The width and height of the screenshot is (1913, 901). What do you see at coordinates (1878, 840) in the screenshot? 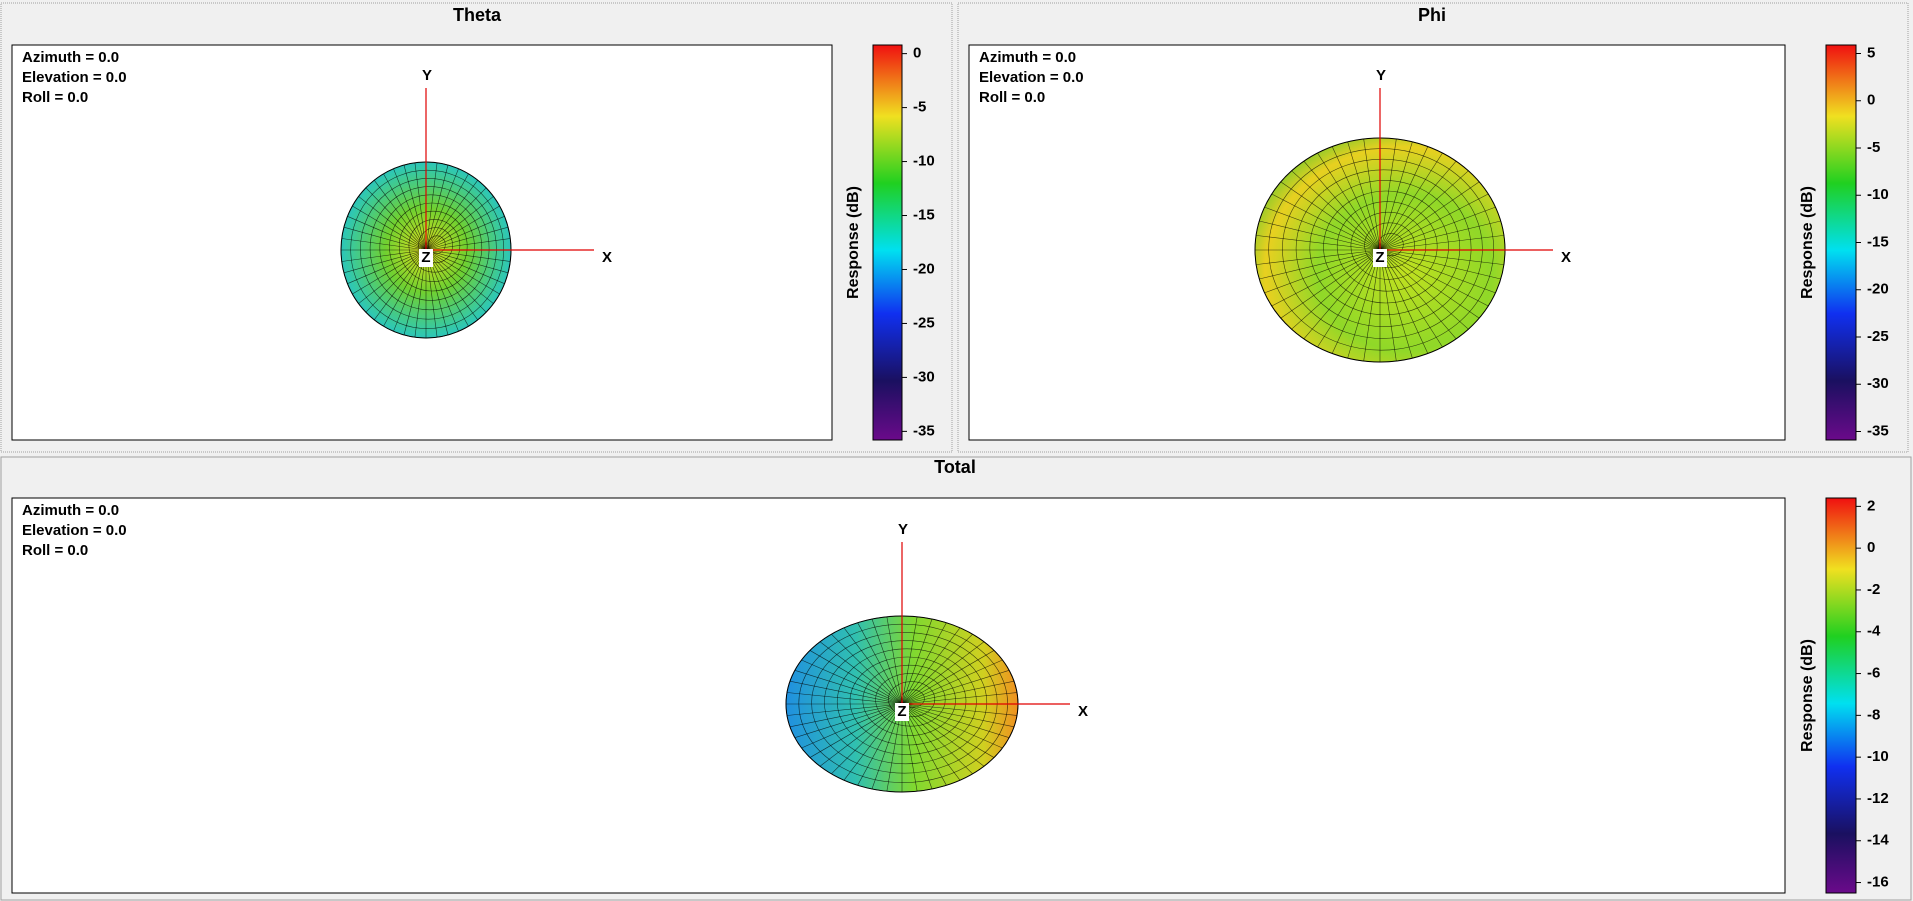
I see `colorbar-tick-label: -14` at bounding box center [1878, 840].